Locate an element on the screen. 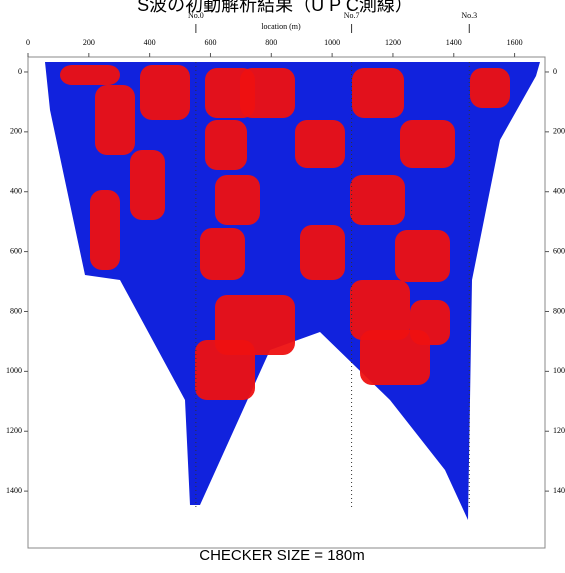  x-tick-label: 800 is located at coordinates (271, 42).